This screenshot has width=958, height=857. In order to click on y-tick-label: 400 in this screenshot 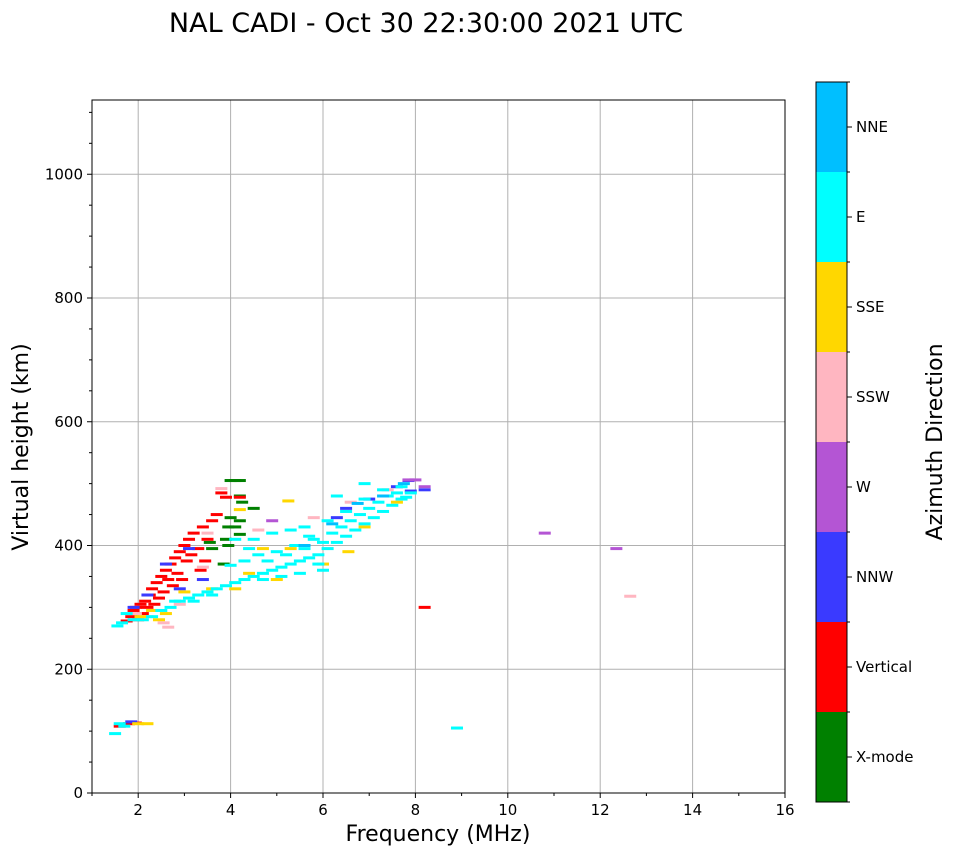, I will do `click(68, 546)`.